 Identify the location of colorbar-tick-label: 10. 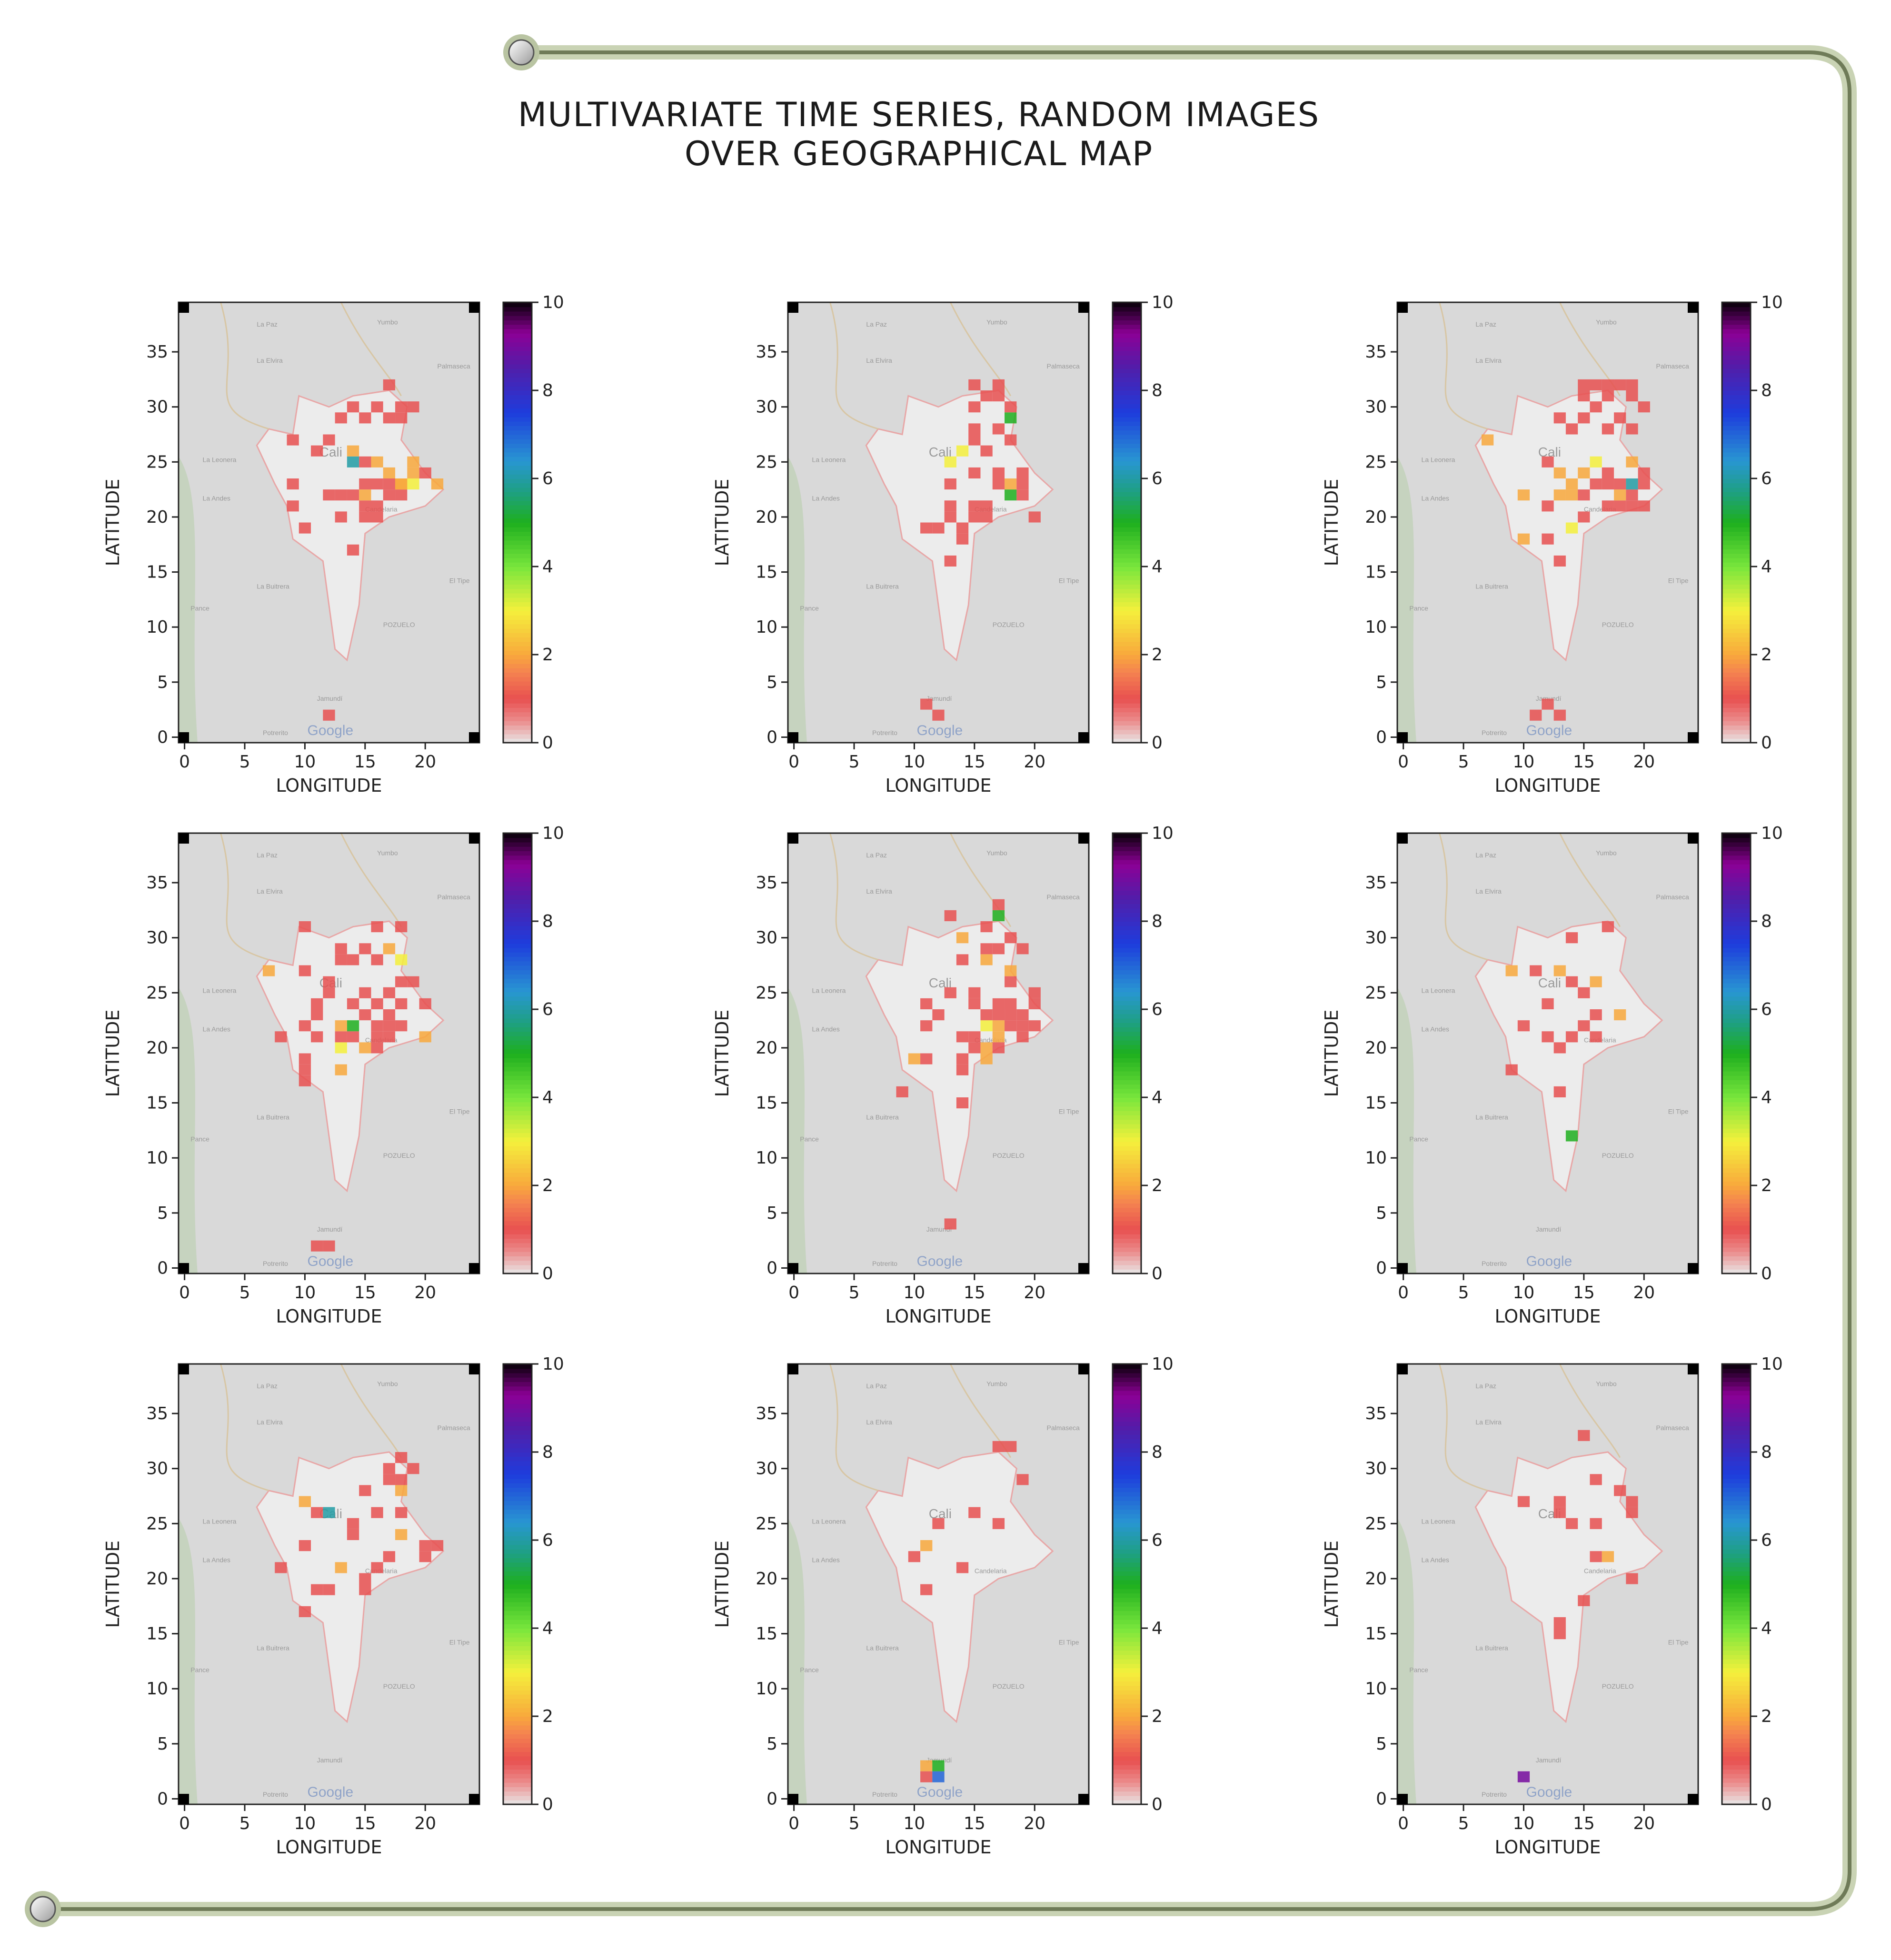
(1772, 303).